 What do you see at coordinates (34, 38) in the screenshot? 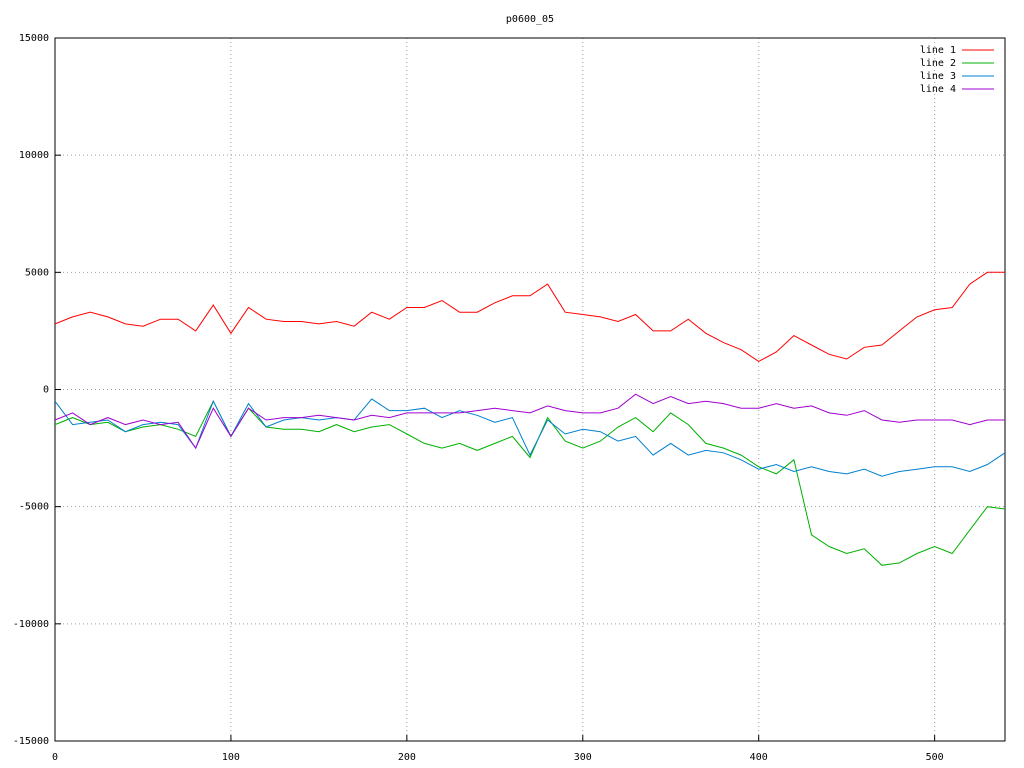
I see `y-tick-label: 15000` at bounding box center [34, 38].